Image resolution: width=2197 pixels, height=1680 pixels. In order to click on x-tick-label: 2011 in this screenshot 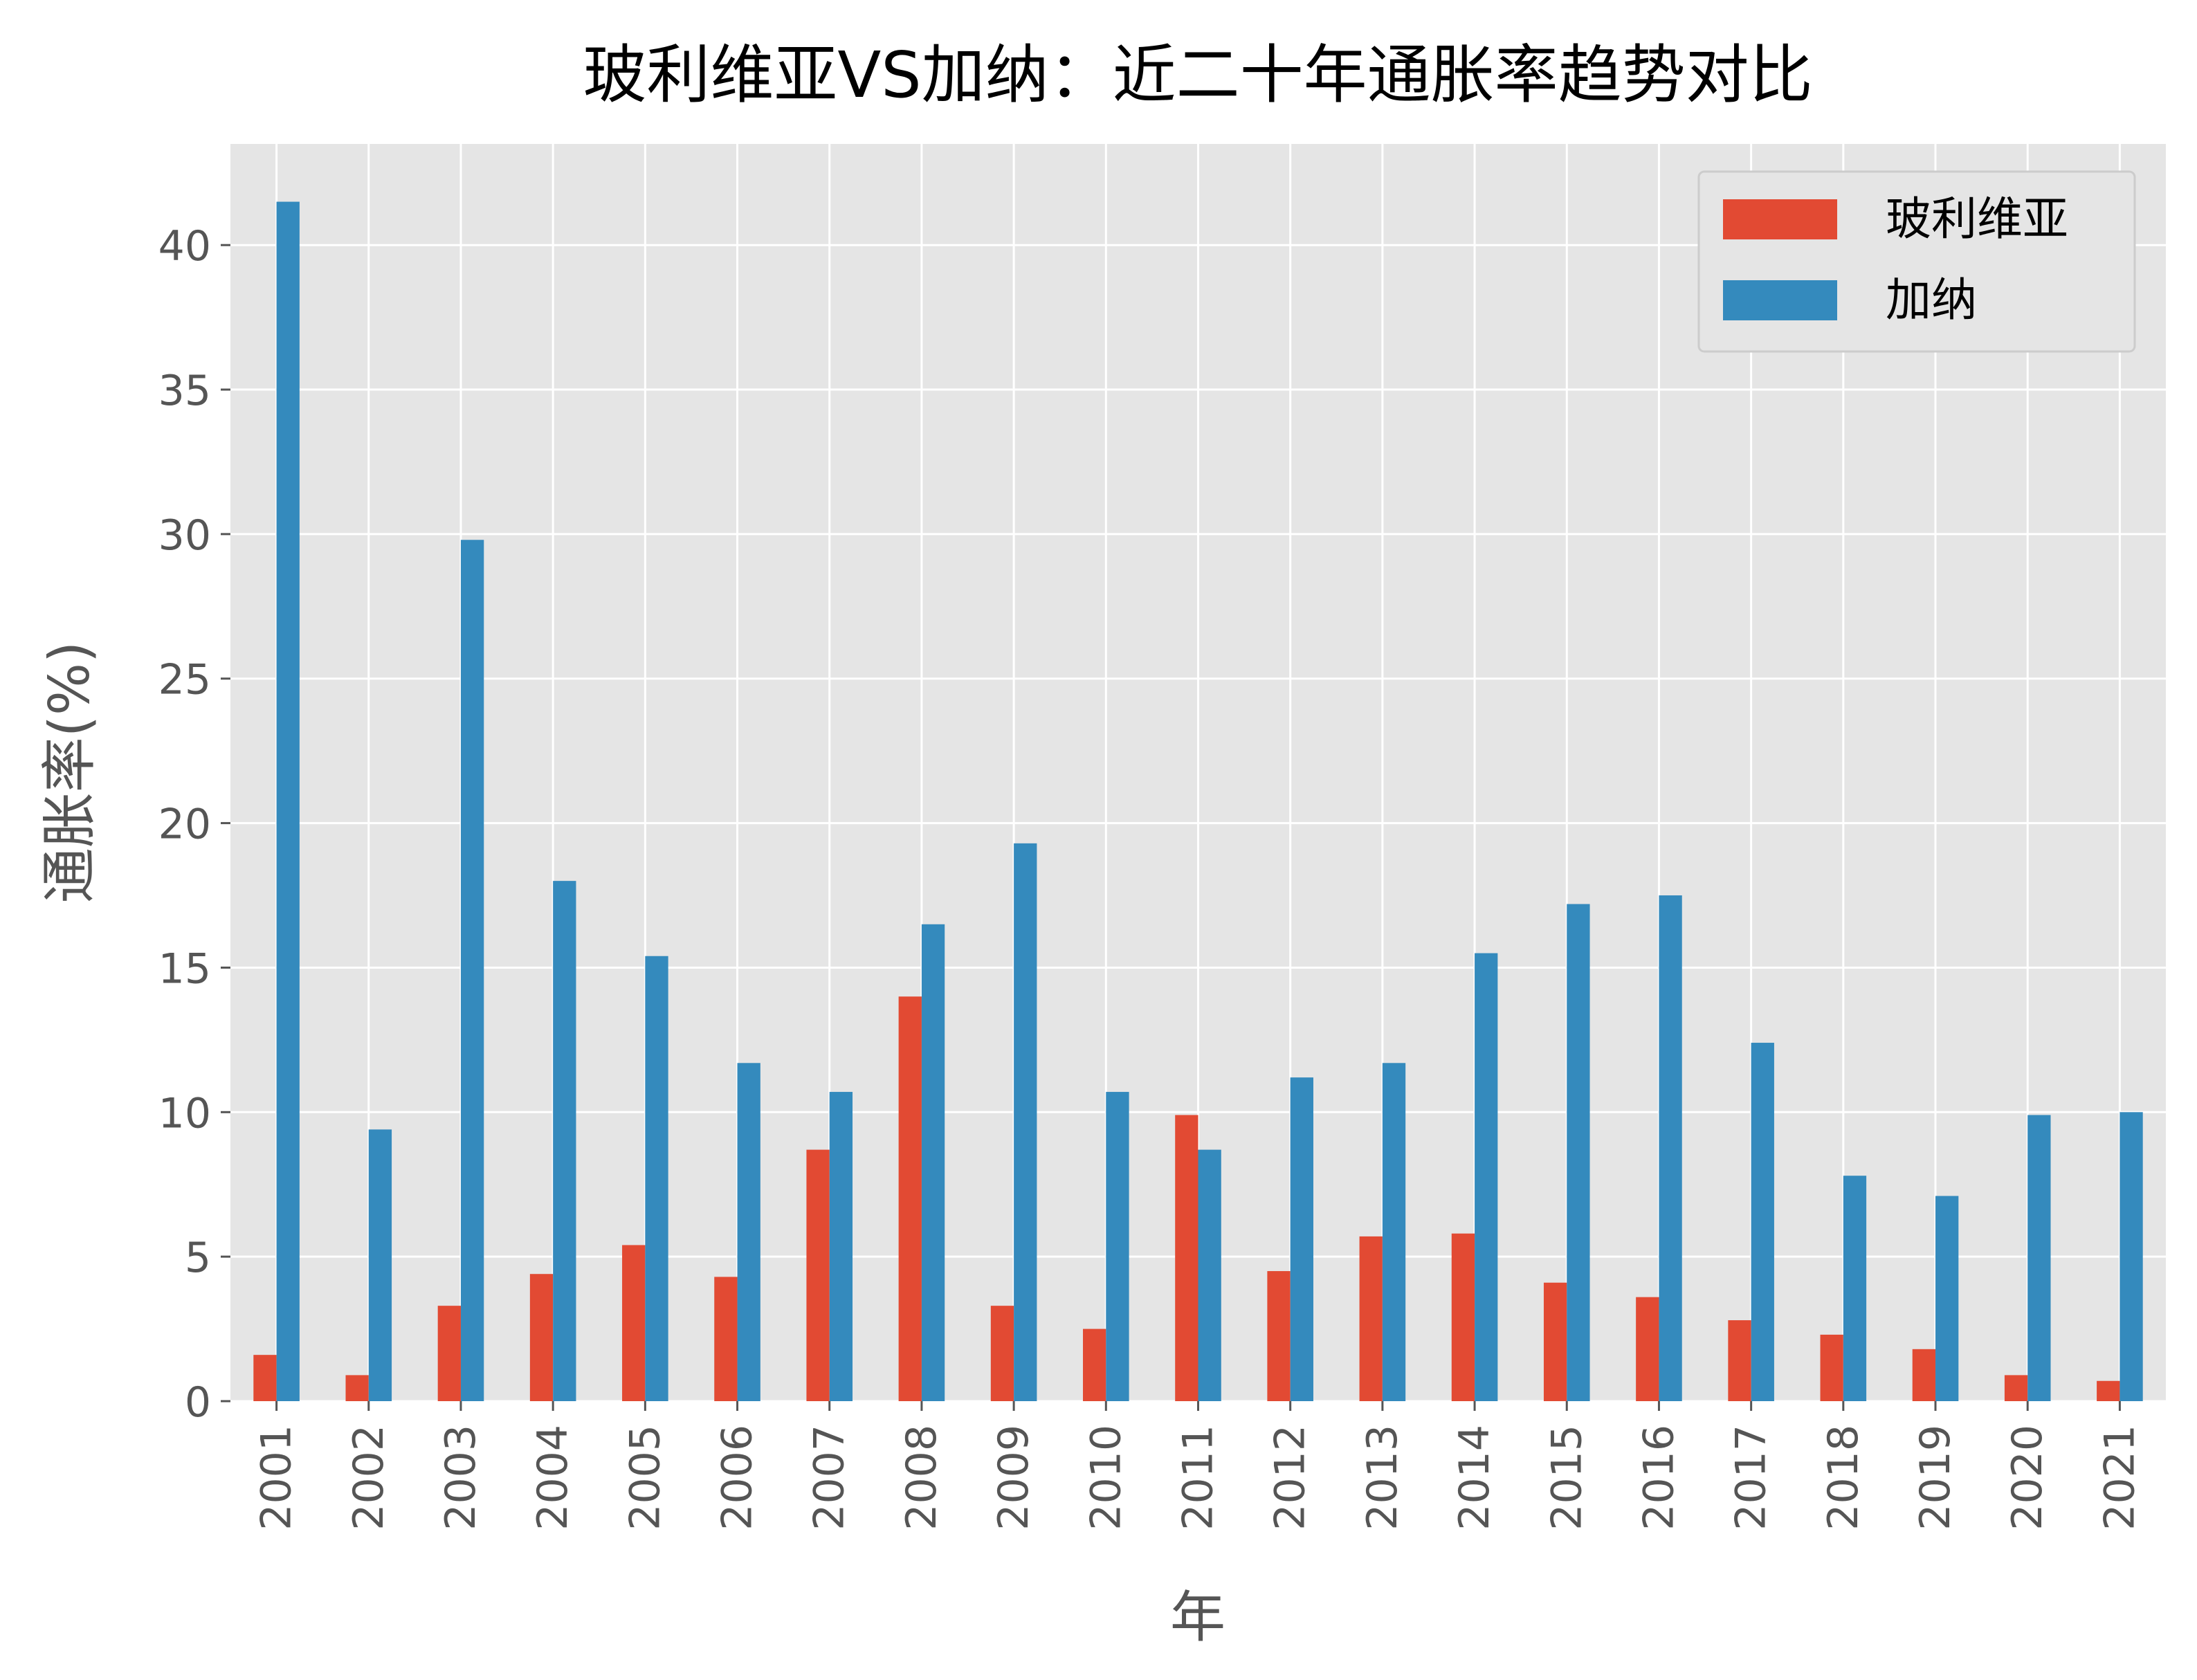, I will do `click(1198, 1478)`.